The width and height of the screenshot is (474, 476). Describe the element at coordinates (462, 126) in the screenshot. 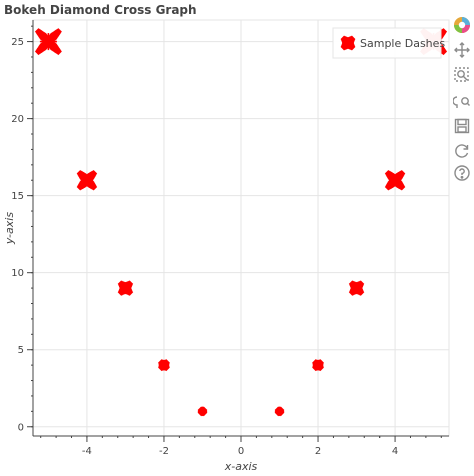

I see `save-tool-icon` at that location.